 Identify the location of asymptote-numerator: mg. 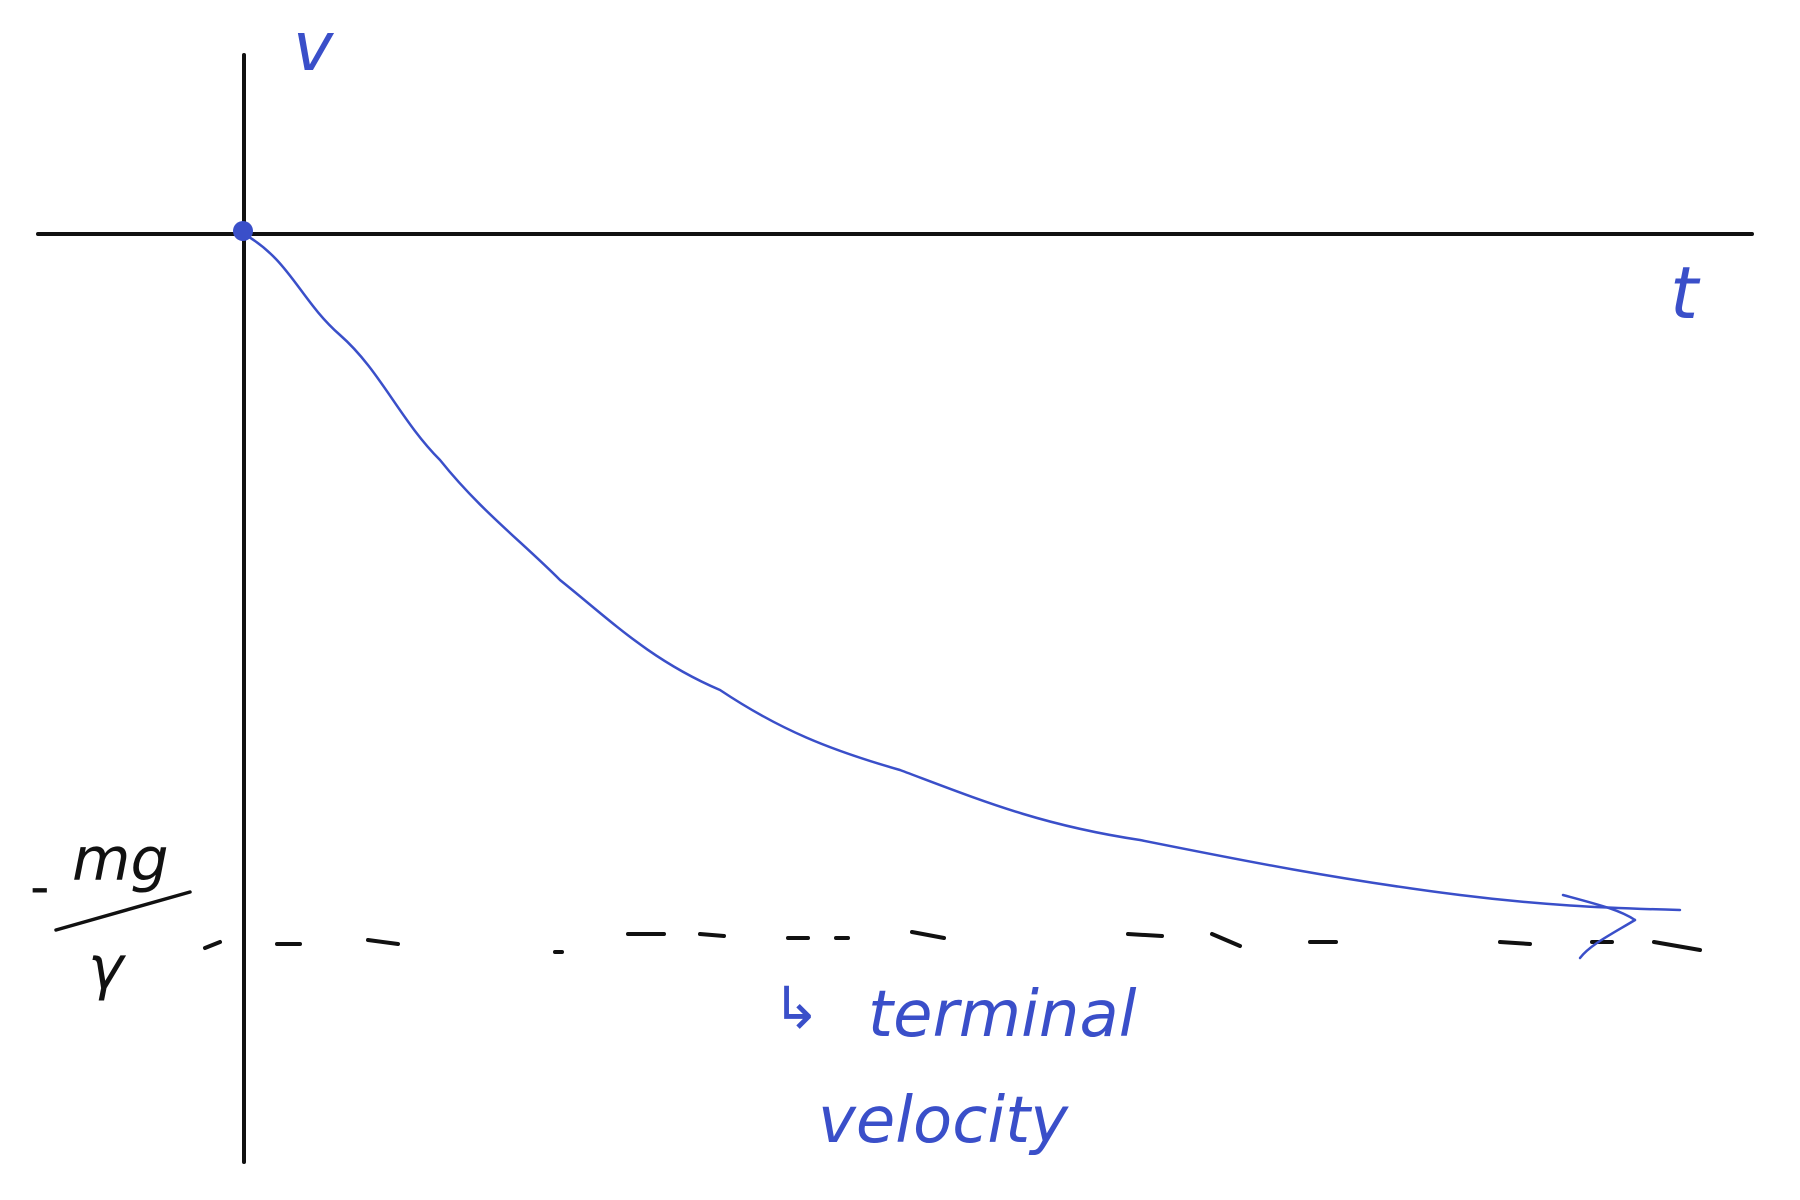
(120, 860).